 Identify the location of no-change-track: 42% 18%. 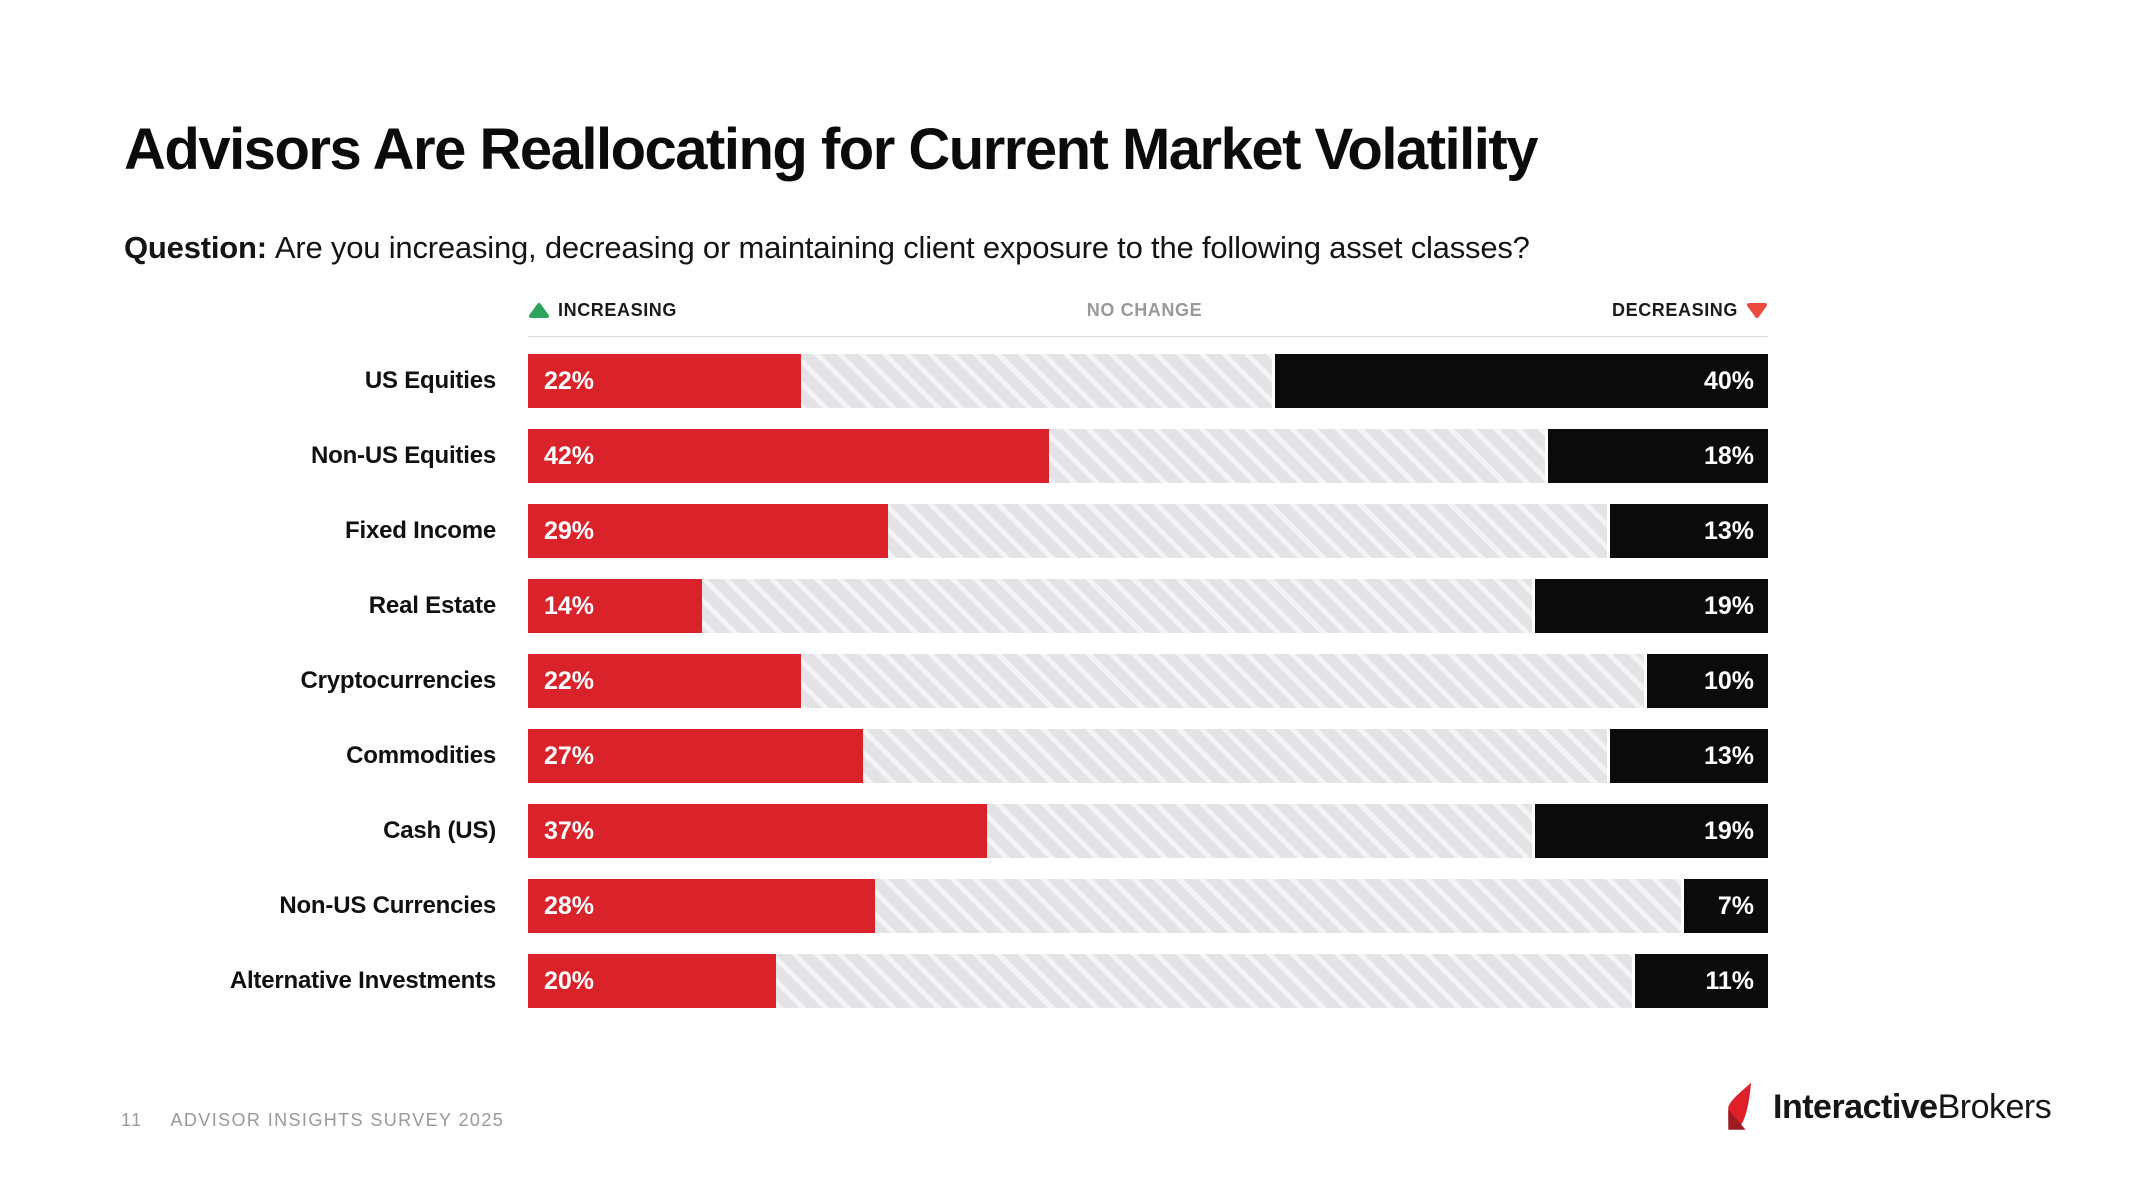
(1148, 456).